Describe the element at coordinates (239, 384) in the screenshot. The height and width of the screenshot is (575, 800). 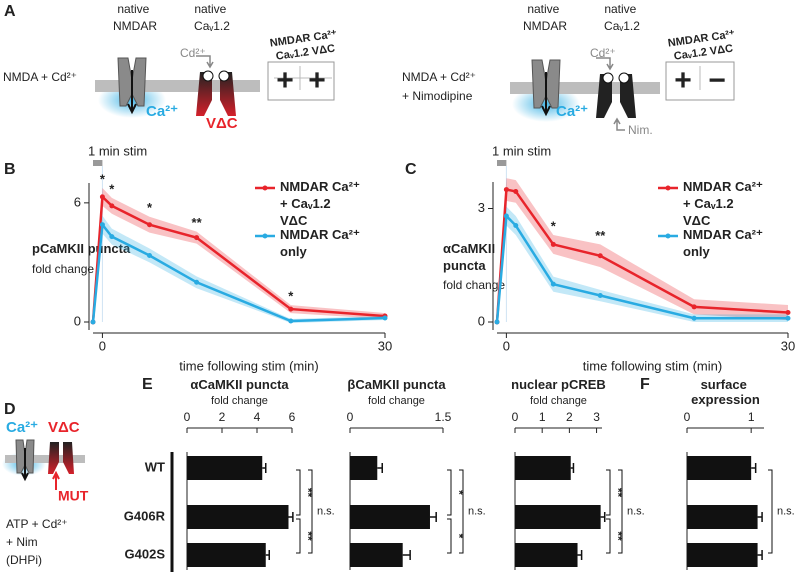
I see `chart-title: αCaMKII puncta` at that location.